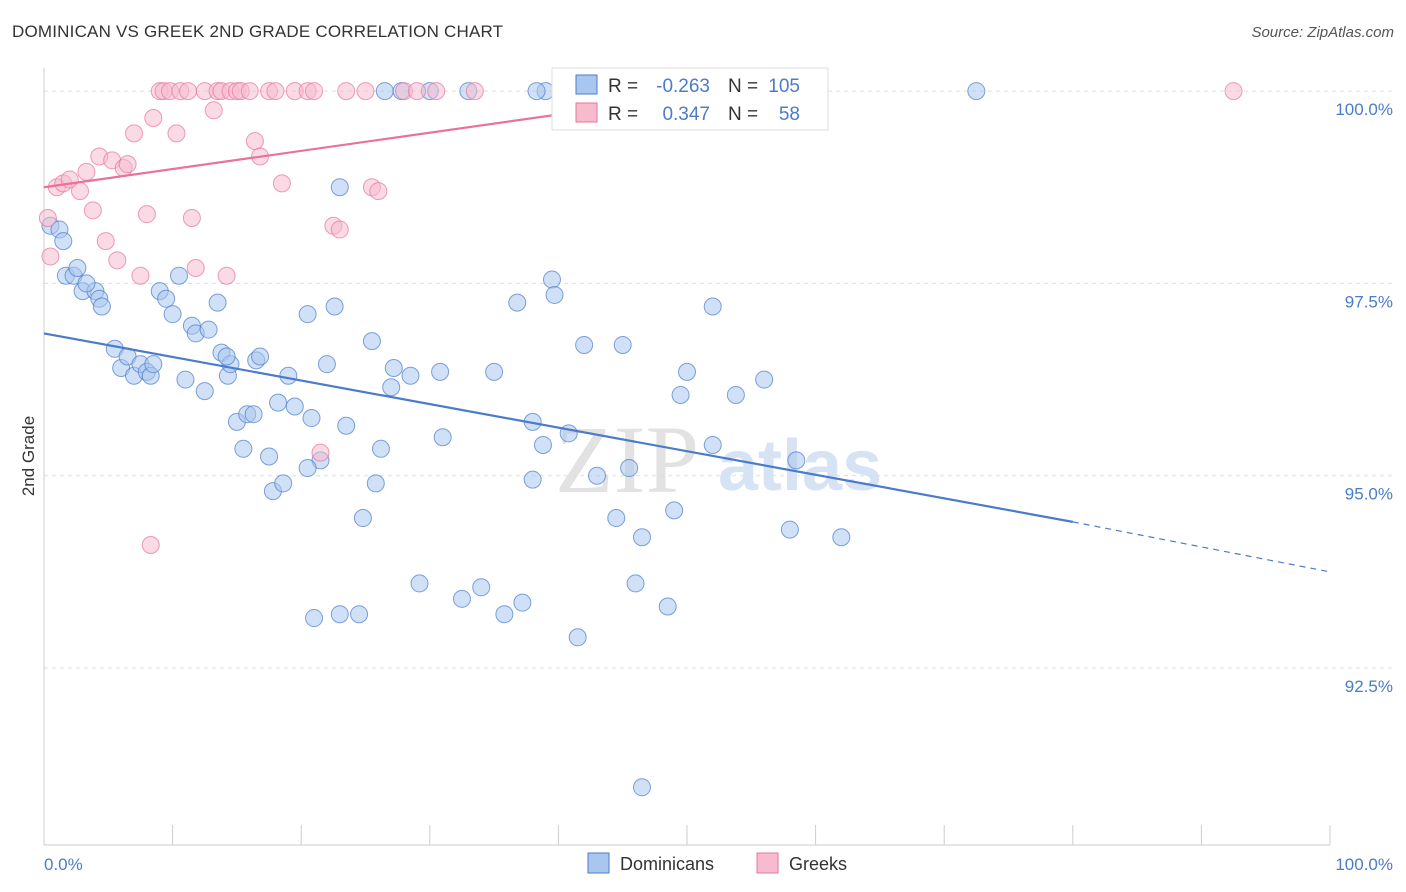 Image resolution: width=1406 pixels, height=892 pixels. I want to click on stats-r-label-1: R =, so click(623, 114).